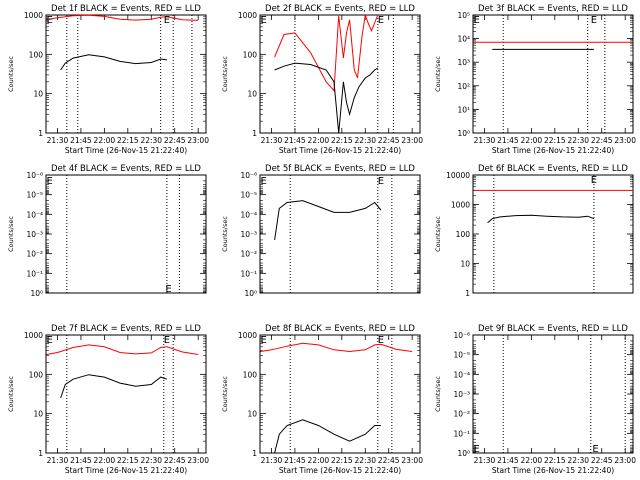  I want to click on chart-title: Det 5f BLACK = Events, RED = LLD, so click(340, 169).